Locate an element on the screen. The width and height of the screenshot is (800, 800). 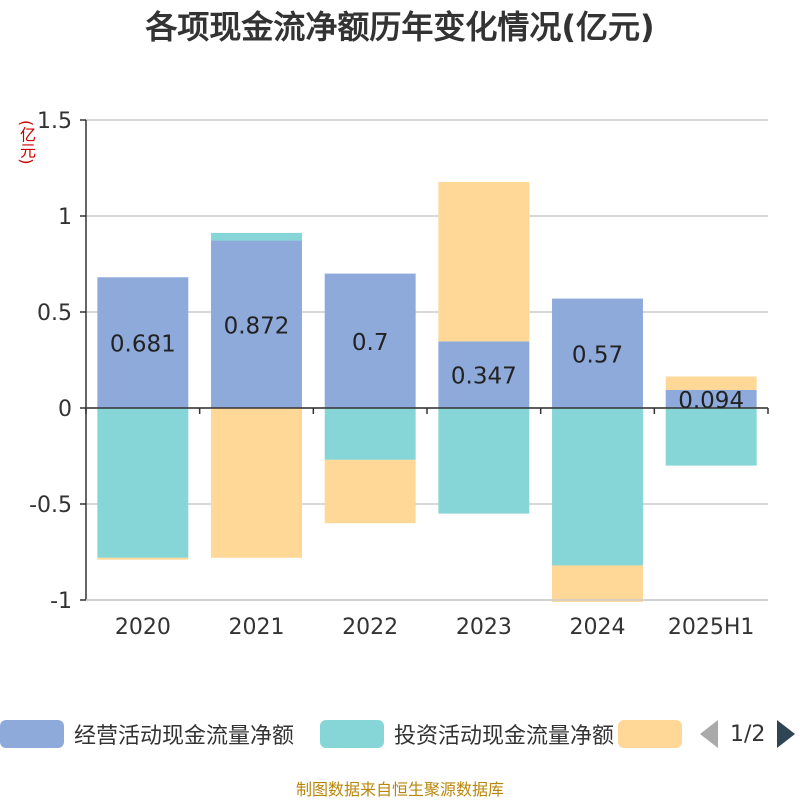
legend-label-investing: 投资活动现金流量净额 is located at coordinates (504, 736).